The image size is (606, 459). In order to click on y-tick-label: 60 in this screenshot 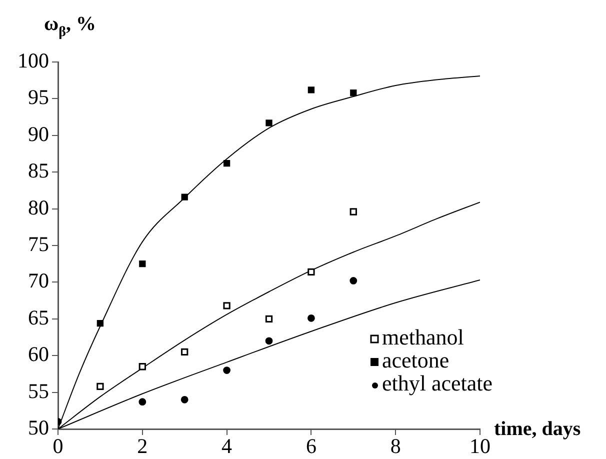, I will do `click(38, 354)`.